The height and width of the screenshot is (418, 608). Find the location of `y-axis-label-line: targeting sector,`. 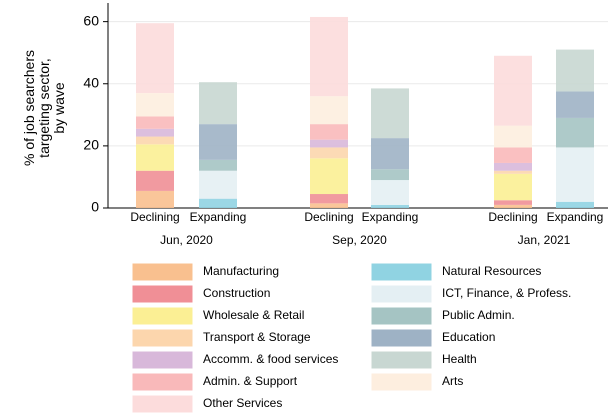

y-axis-label-line: targeting sector, is located at coordinates (44, 108).